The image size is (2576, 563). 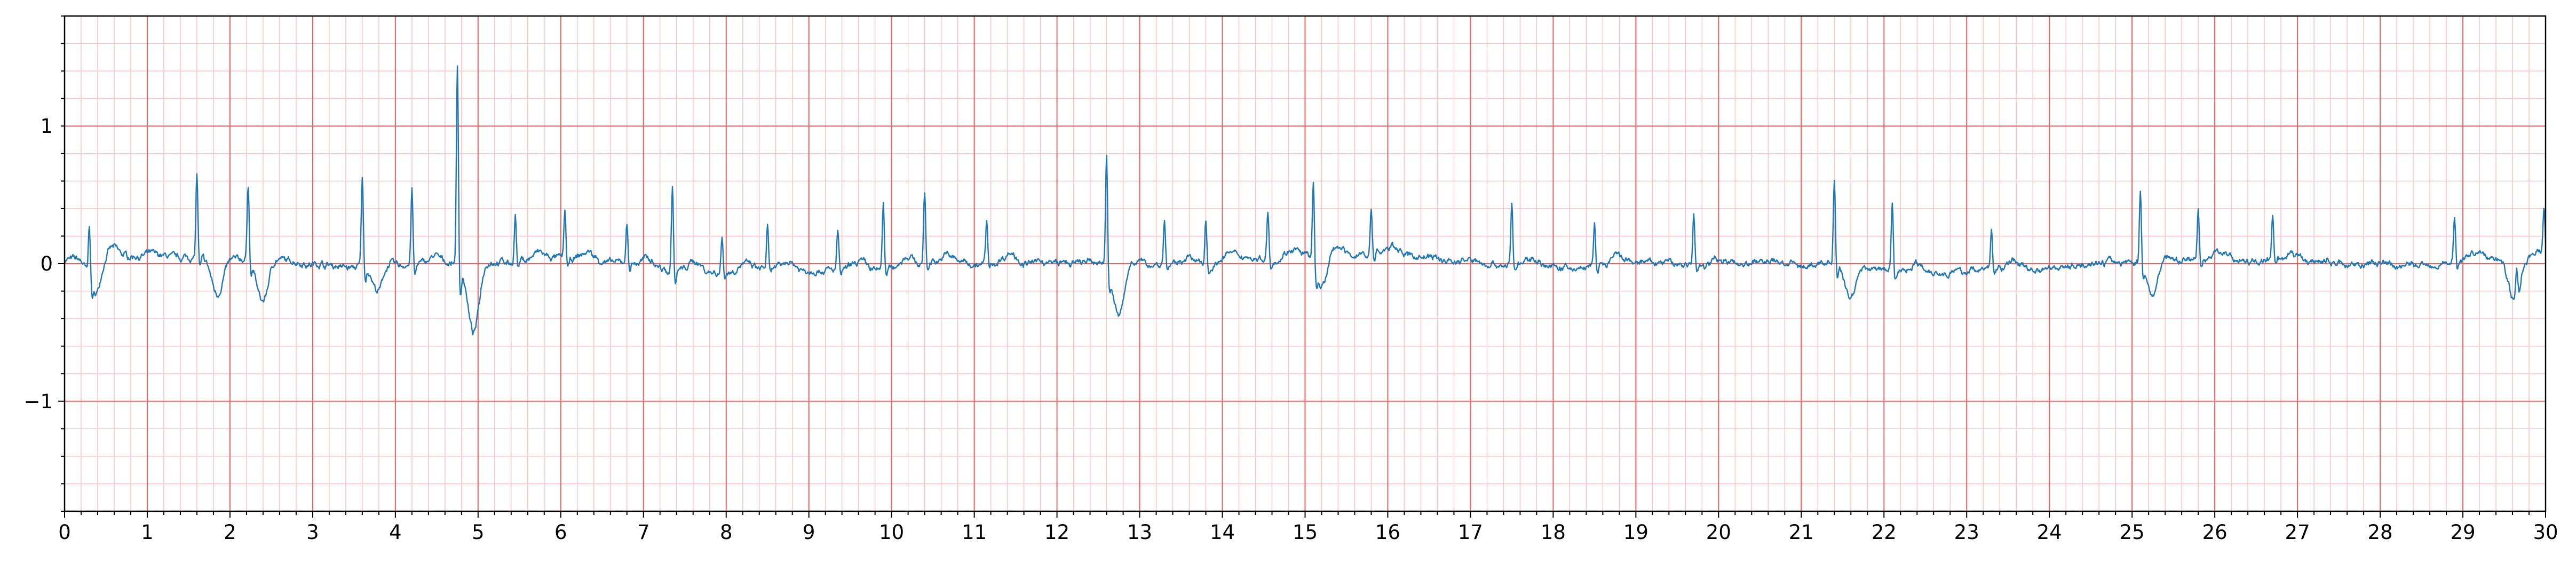 I want to click on x-tick-label: 29, so click(x=2462, y=532).